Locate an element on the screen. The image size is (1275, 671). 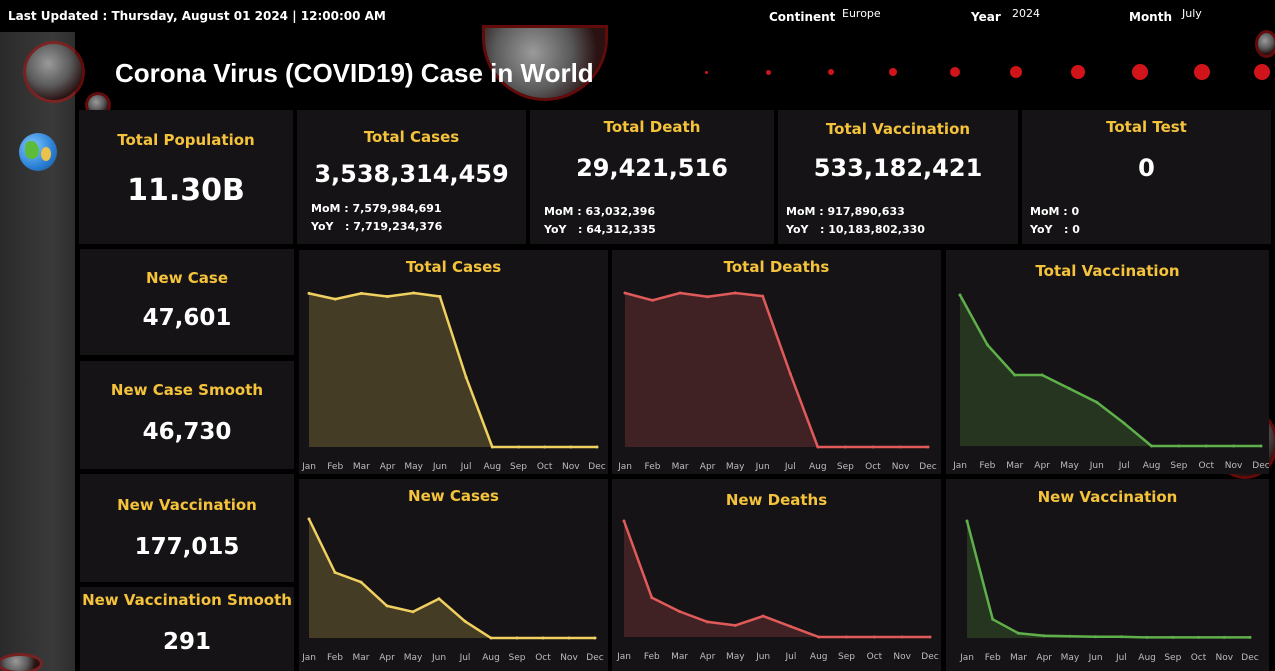
x-tick-label: Jan is located at coordinates (959, 466).